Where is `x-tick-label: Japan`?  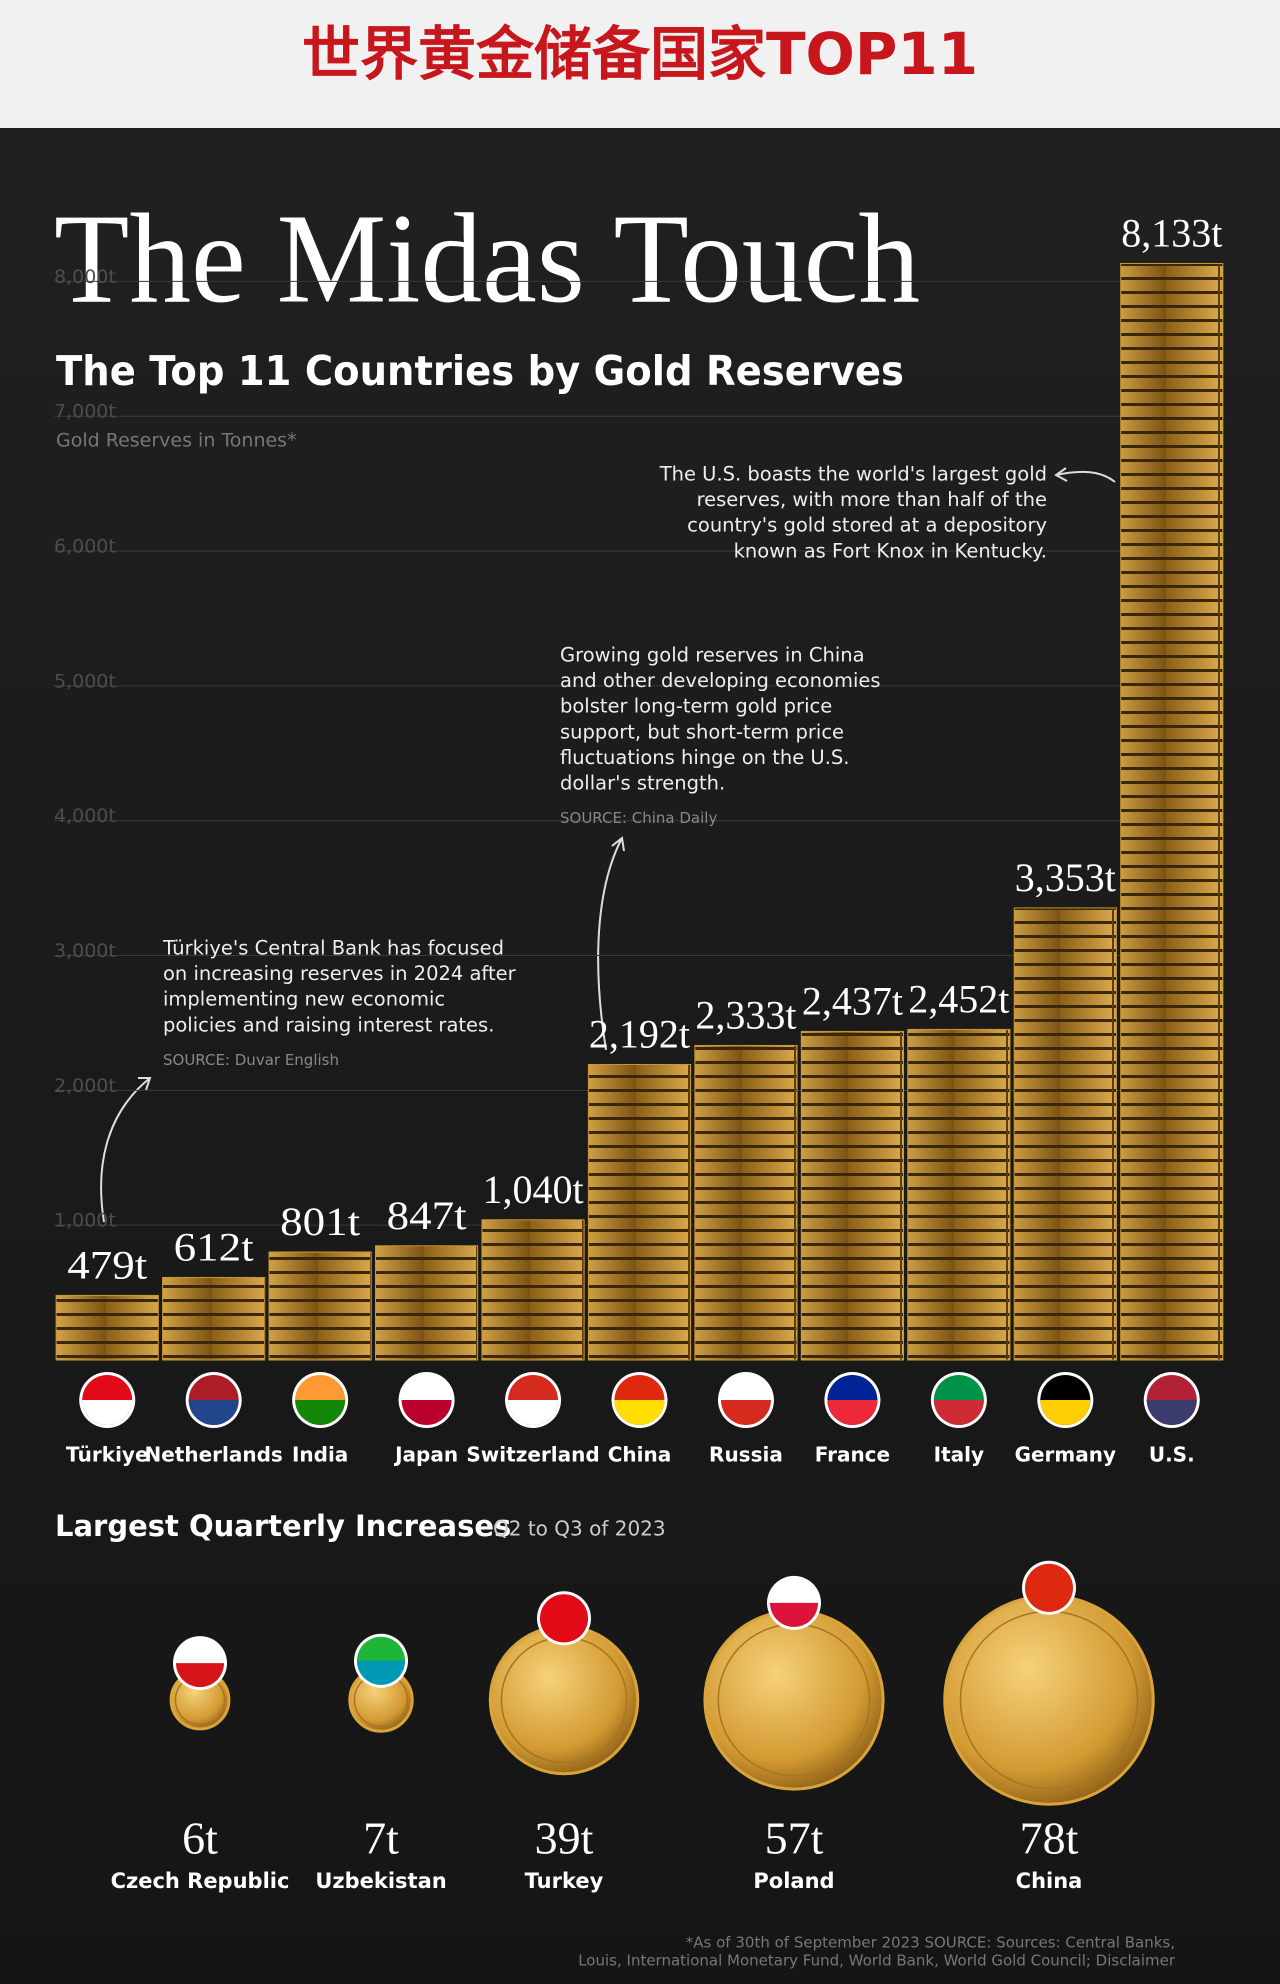 x-tick-label: Japan is located at coordinates (425, 1455).